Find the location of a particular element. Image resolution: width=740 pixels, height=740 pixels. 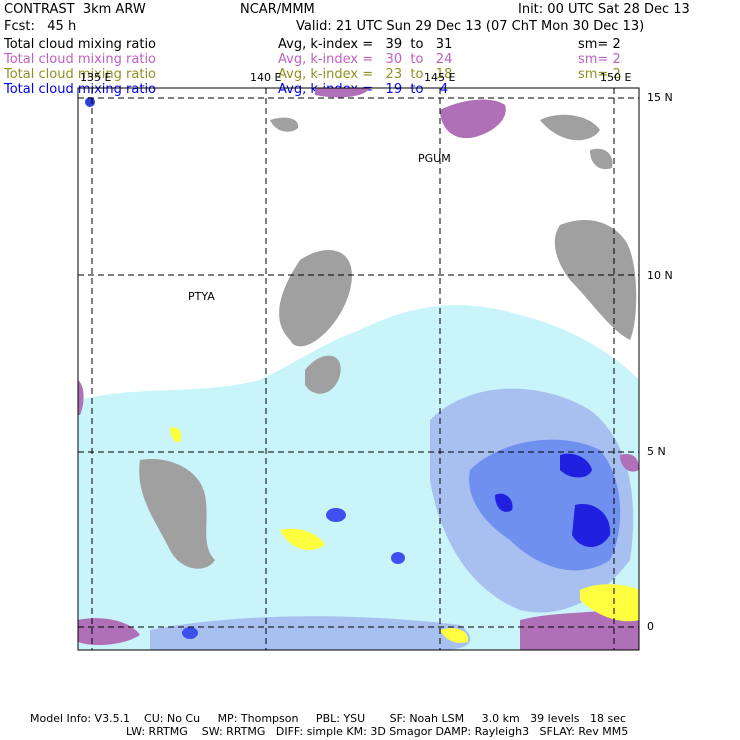

center-name: NCAR/MMM is located at coordinates (277, 9).